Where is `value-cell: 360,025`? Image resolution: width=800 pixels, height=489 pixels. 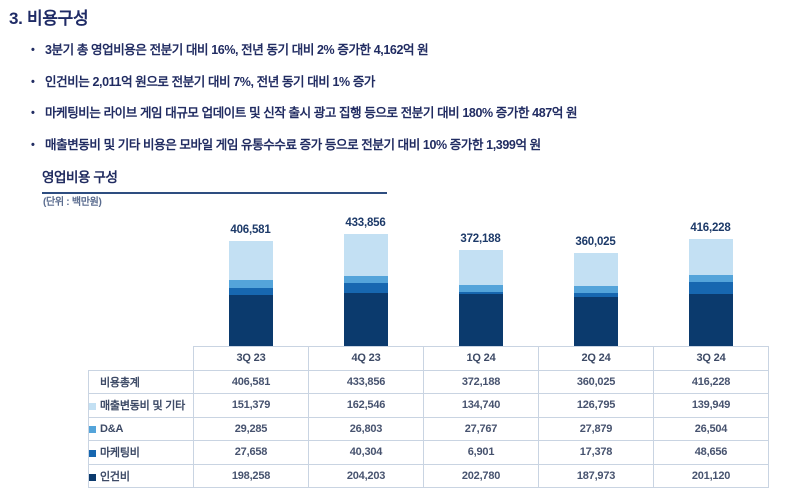
value-cell: 360,025 is located at coordinates (596, 381).